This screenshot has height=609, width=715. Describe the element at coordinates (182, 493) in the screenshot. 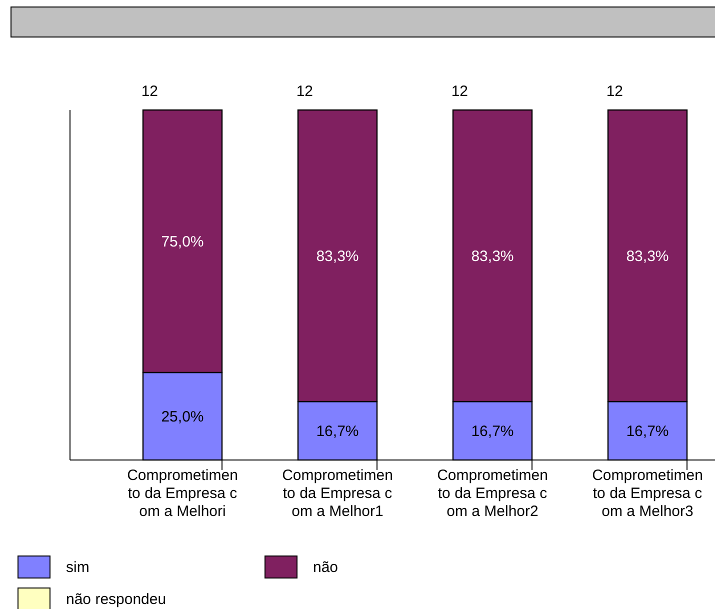

I see `x-tick-label: Comprometimento da Empresa com a Melhori` at that location.